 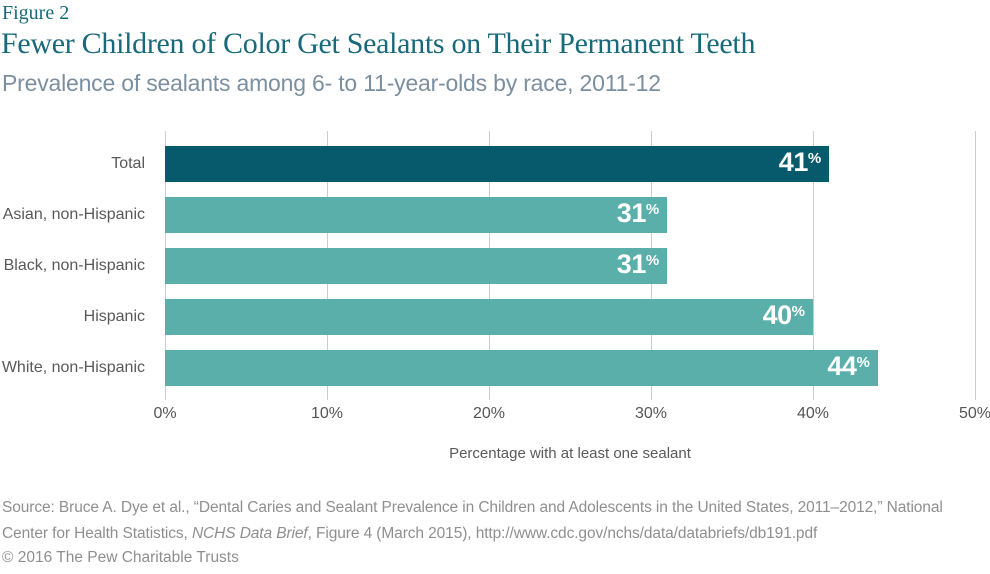 What do you see at coordinates (570, 453) in the screenshot?
I see `x-axis-title: Percentage with at least one sealant` at bounding box center [570, 453].